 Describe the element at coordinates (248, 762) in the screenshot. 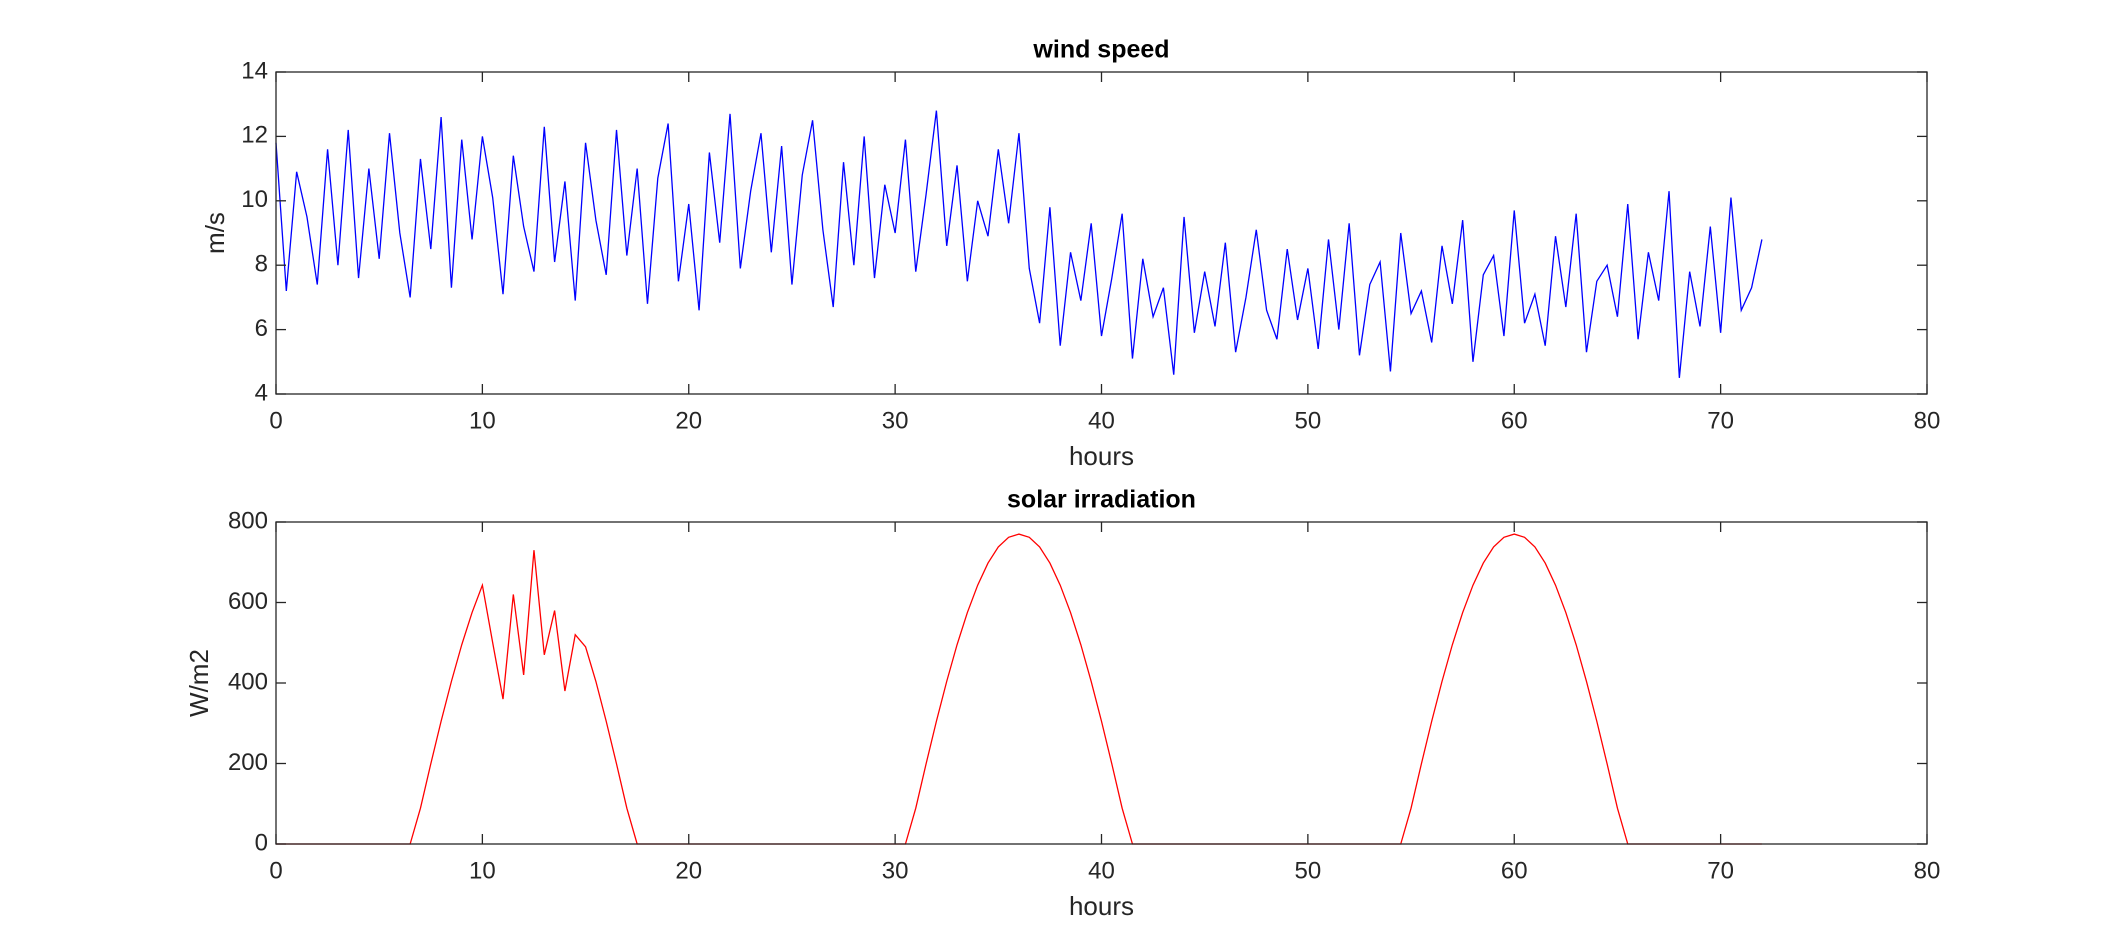

I see `y-tick-label: 200` at that location.